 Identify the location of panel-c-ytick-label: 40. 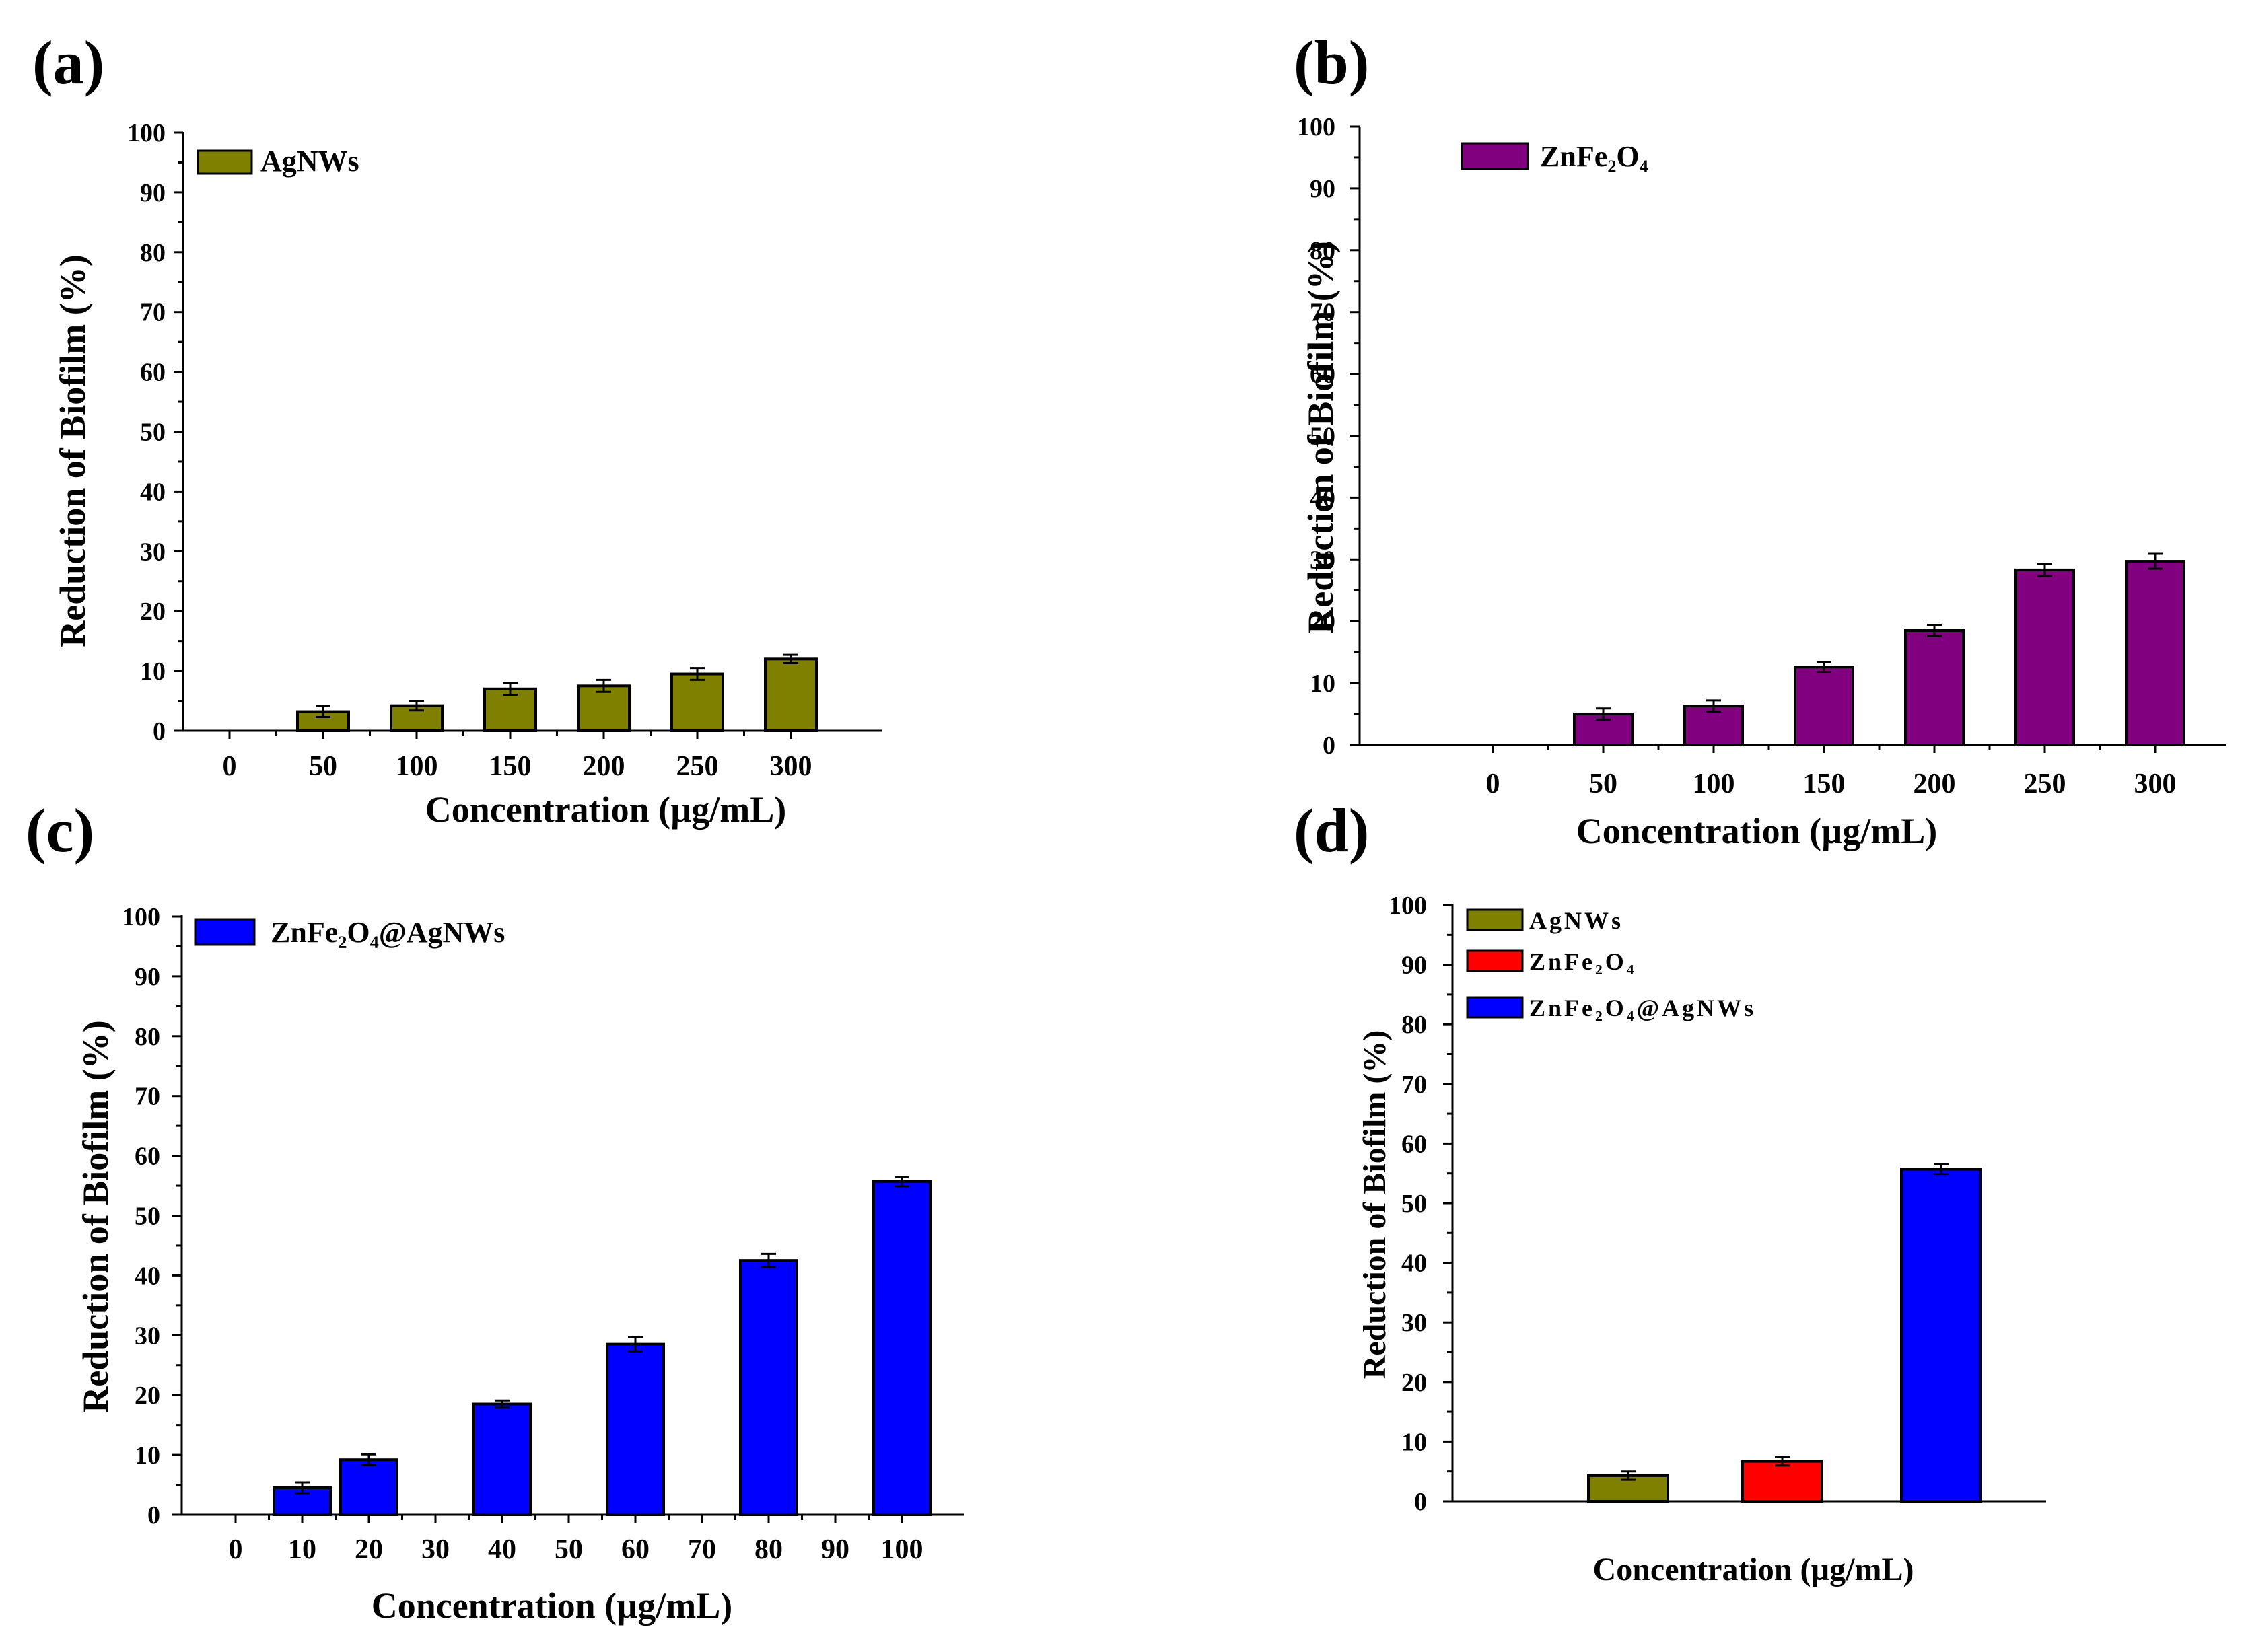
(148, 1276).